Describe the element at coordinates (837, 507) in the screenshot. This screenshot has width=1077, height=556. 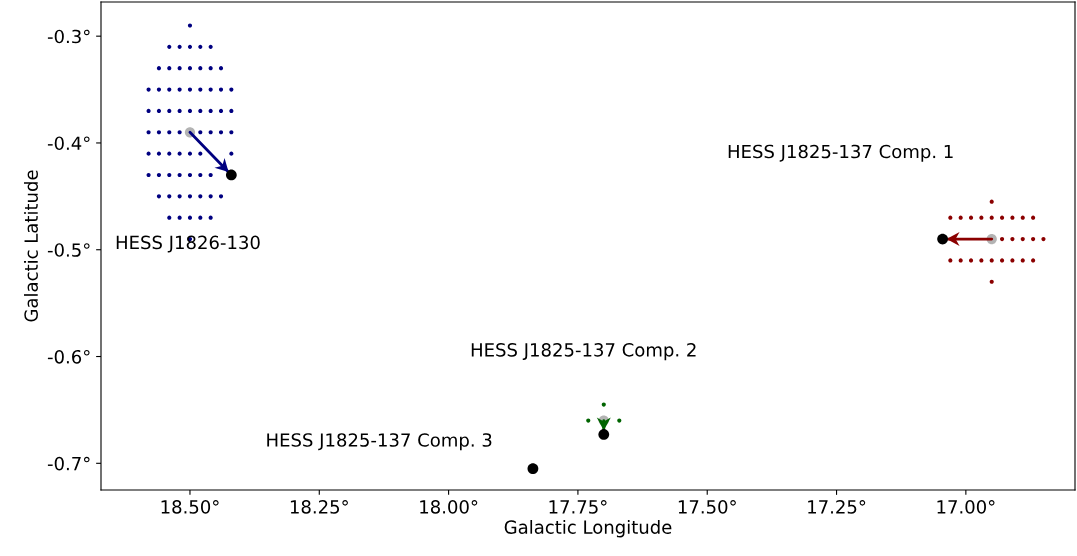
I see `x-tick-label: 17.25°` at that location.